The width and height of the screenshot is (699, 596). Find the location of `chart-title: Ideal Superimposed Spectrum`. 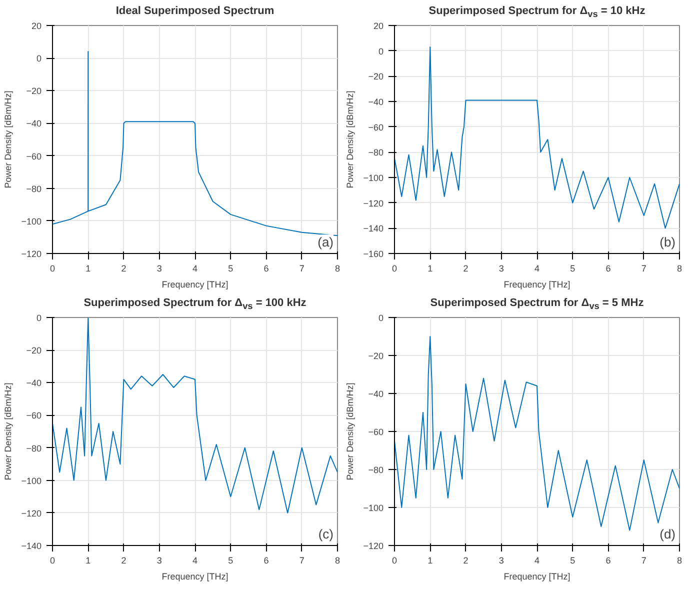

chart-title: Ideal Superimposed Spectrum is located at coordinates (195, 11).